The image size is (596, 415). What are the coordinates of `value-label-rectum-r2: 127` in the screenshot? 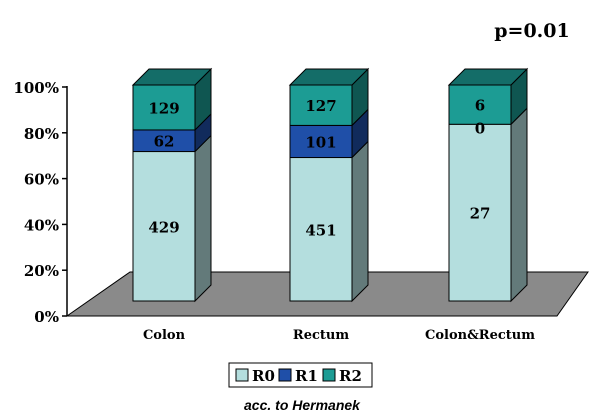 It's located at (320, 106).